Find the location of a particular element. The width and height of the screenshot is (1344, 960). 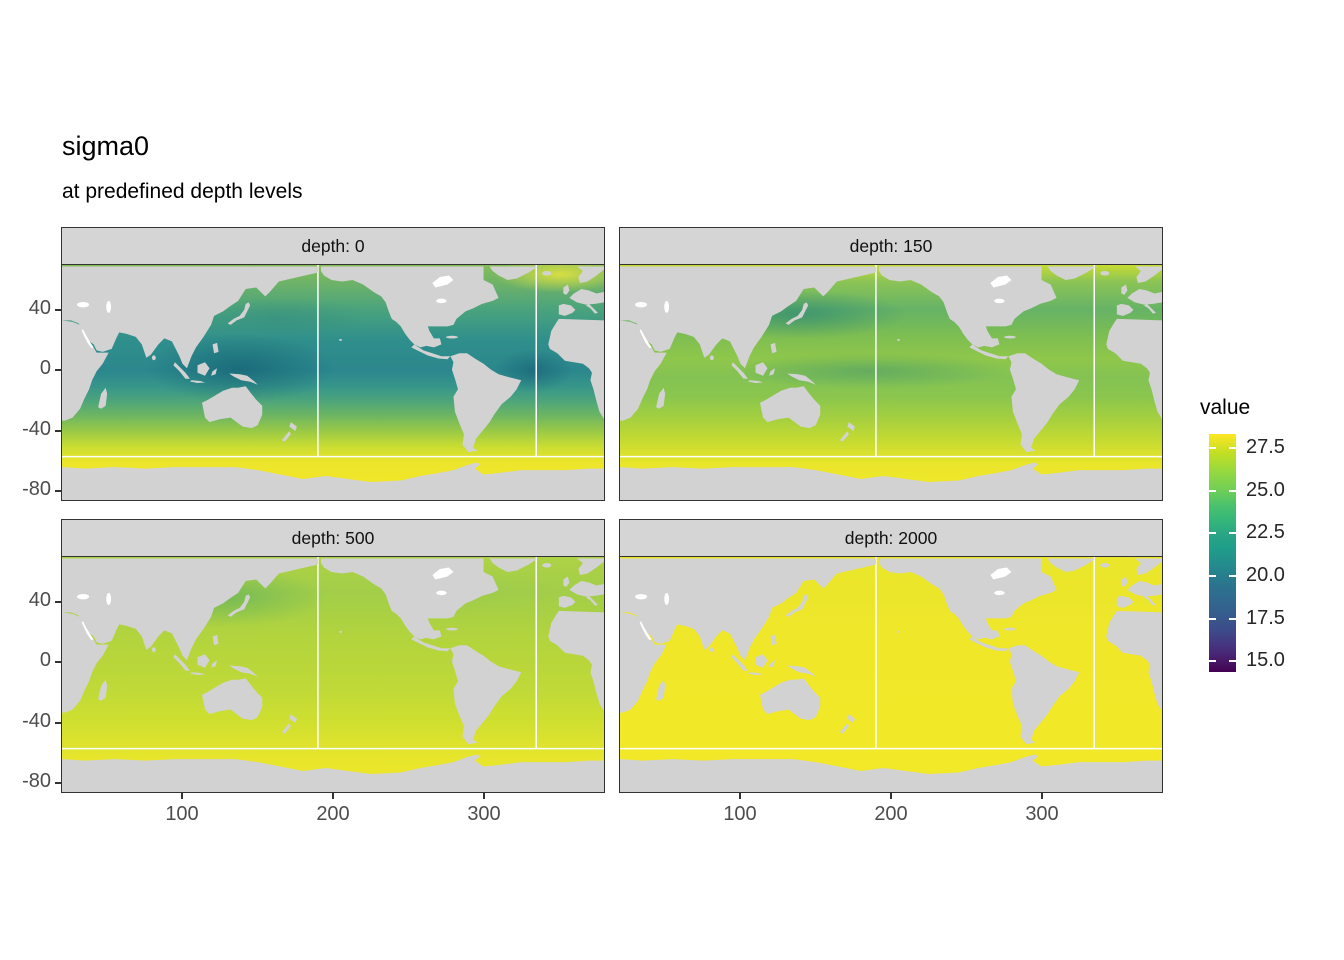

legend-title: value is located at coordinates (1225, 407).